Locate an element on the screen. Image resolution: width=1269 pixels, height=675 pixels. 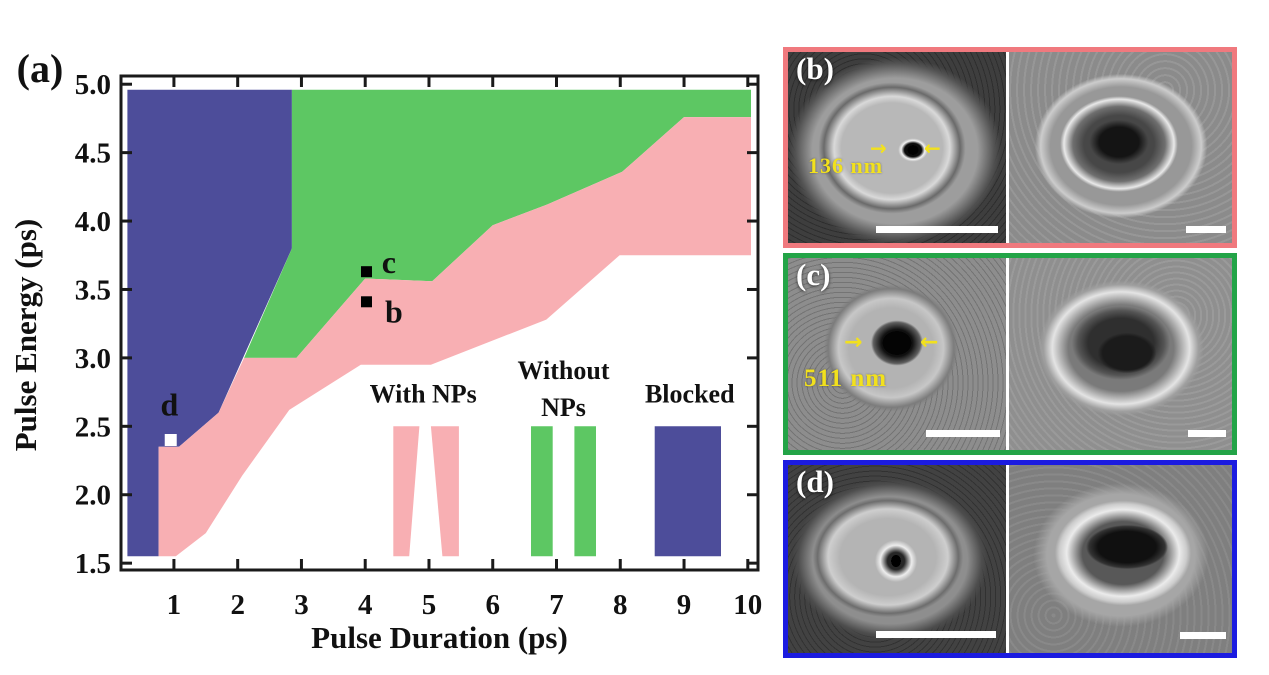
y-tick-label: 2.0 is located at coordinates (93, 496).